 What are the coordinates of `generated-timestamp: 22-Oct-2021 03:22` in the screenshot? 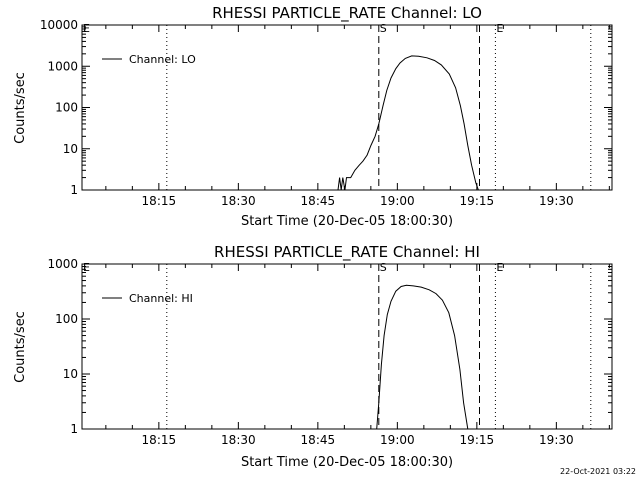 It's located at (598, 471).